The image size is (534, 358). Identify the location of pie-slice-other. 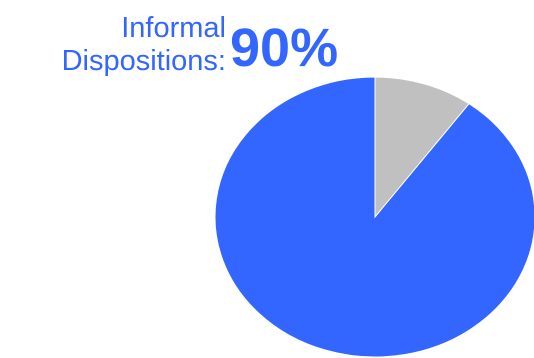
(422, 147).